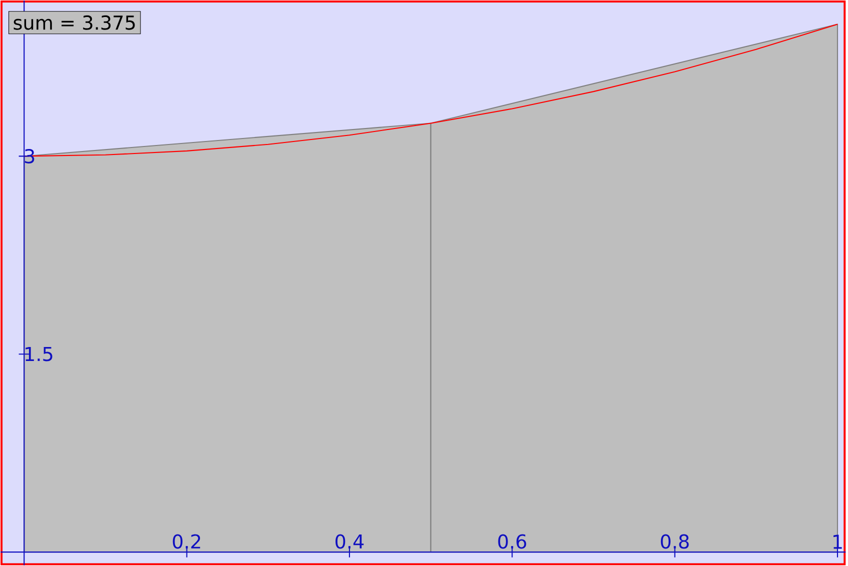  Describe the element at coordinates (39, 354) in the screenshot. I see `y-tick-label: 1.5` at that location.